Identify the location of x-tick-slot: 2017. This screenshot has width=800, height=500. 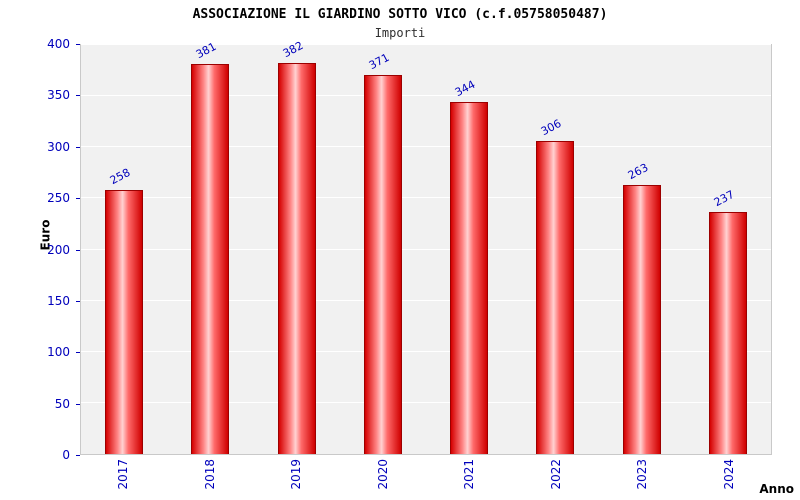
(123, 479).